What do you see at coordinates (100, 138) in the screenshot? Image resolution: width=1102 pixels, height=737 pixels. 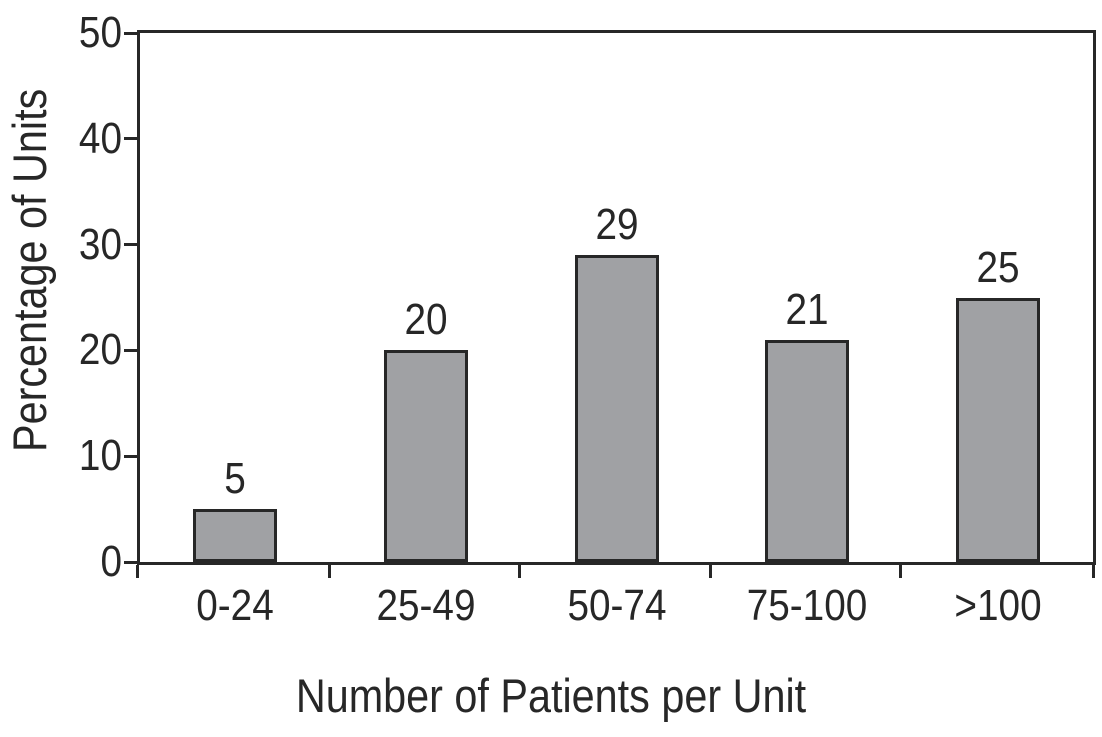 I see `y-axis-tick-label: 40` at bounding box center [100, 138].